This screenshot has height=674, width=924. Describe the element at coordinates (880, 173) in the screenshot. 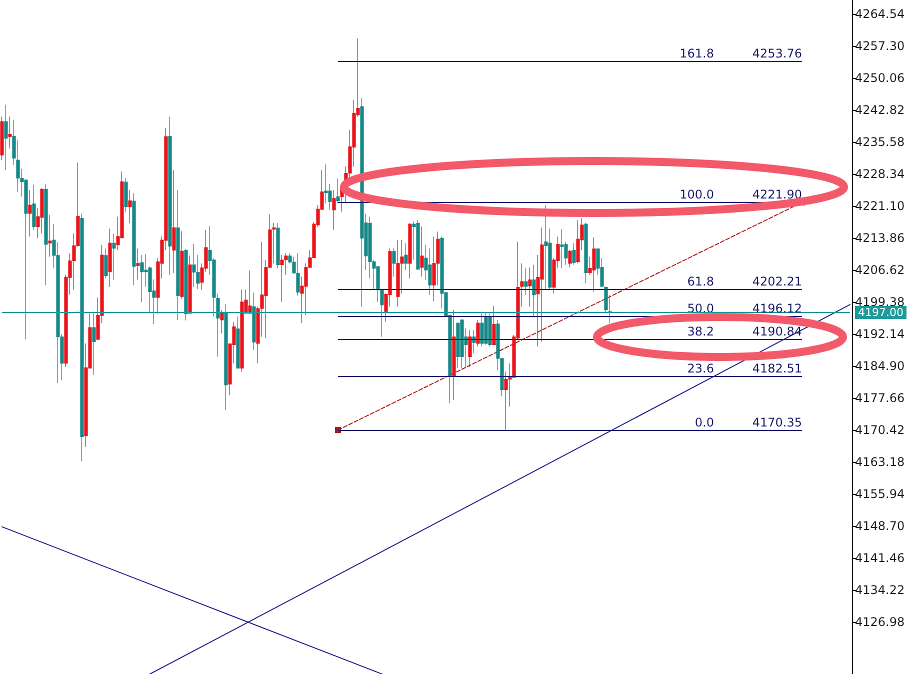

I see `y-tick-label: 4228.34` at that location.